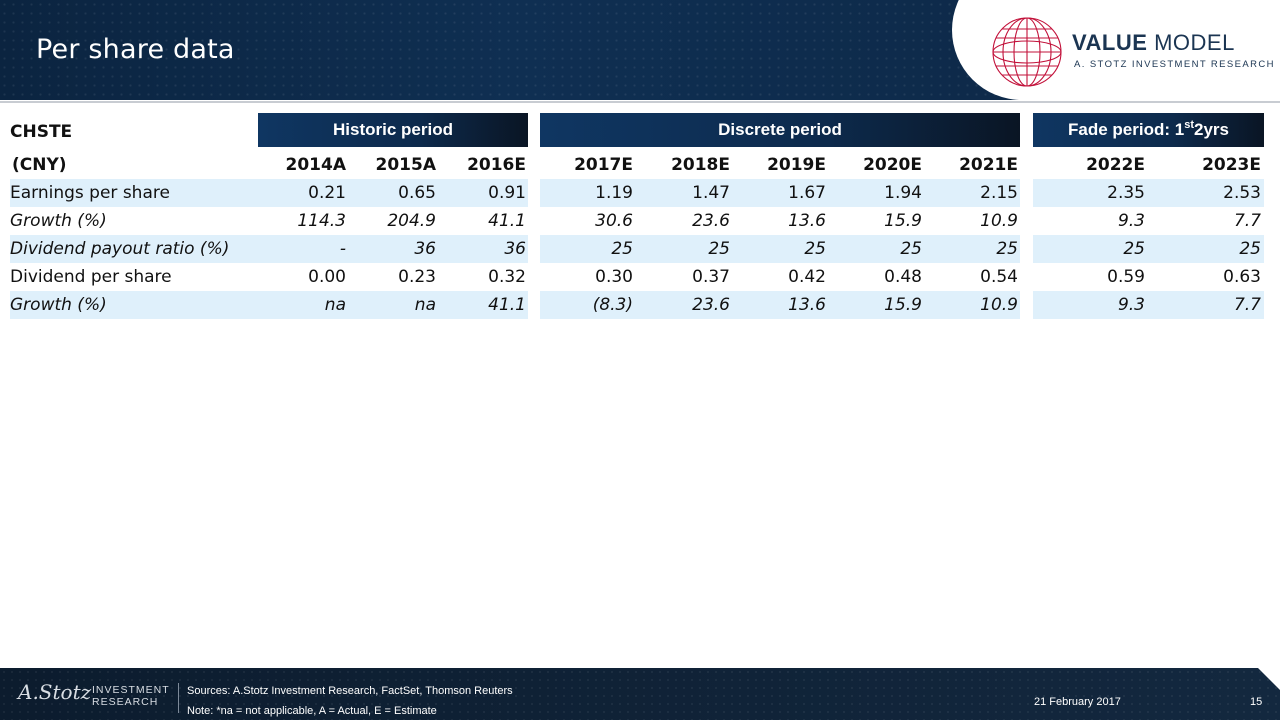 The height and width of the screenshot is (720, 1280). I want to click on year-header-2018e: 2018E, so click(700, 165).